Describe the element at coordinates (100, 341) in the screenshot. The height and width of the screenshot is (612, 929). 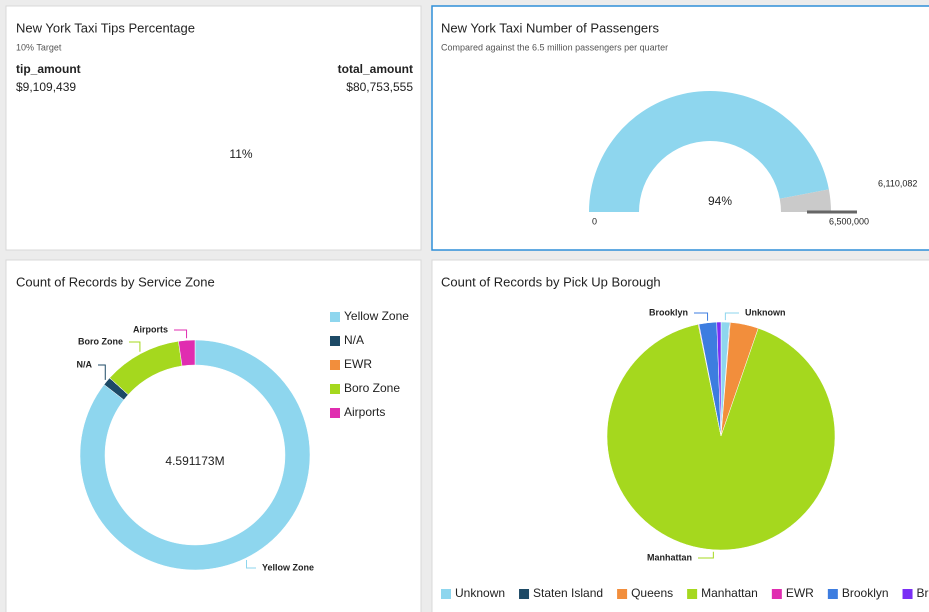
I see `data-label: Boro Zone` at that location.